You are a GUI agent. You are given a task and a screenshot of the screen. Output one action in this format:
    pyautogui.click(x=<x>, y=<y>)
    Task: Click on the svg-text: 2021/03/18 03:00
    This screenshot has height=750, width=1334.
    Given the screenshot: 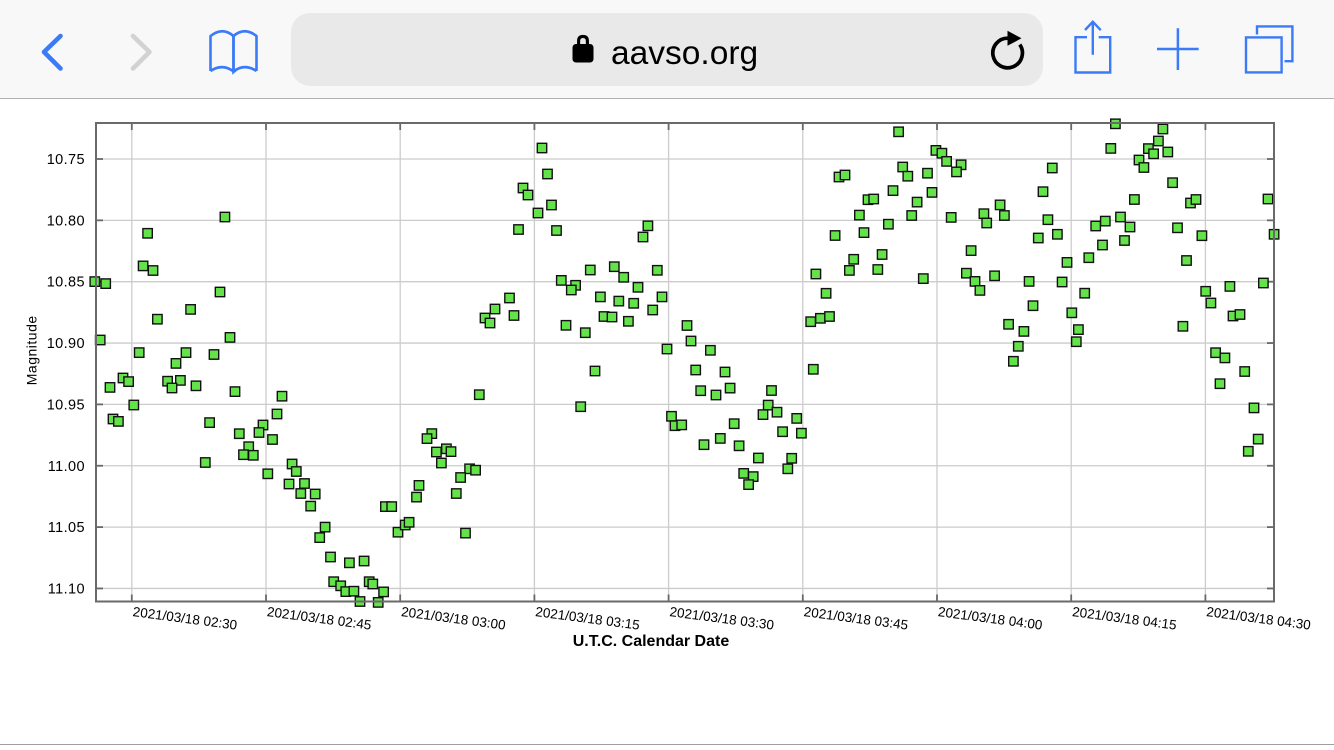 What is the action you would take?
    pyautogui.click(x=453, y=618)
    